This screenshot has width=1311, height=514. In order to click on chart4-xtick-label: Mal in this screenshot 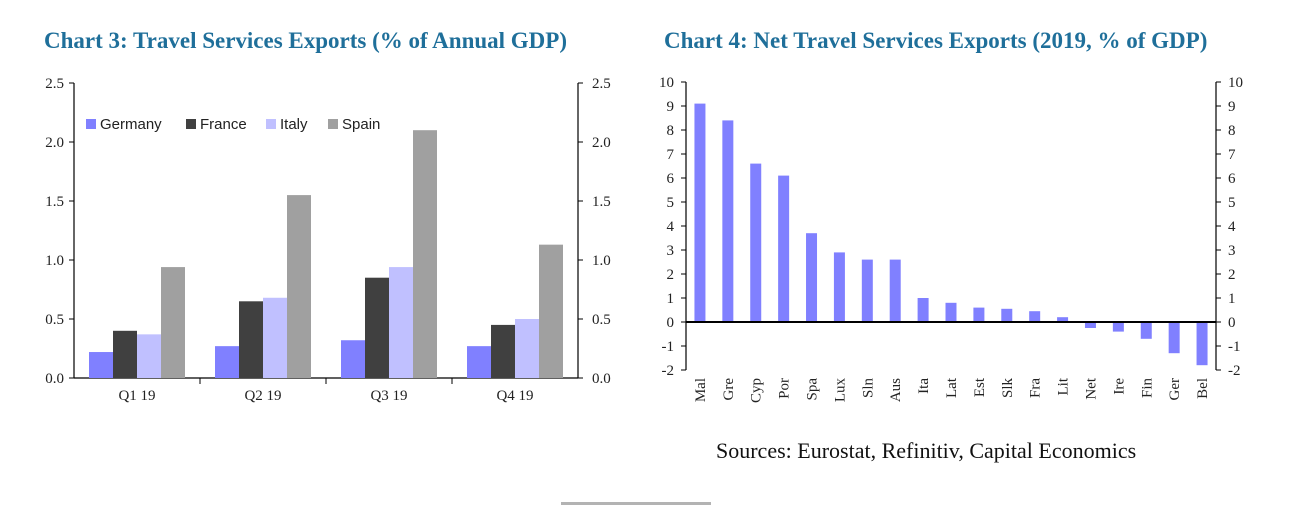, I will do `click(701, 390)`.